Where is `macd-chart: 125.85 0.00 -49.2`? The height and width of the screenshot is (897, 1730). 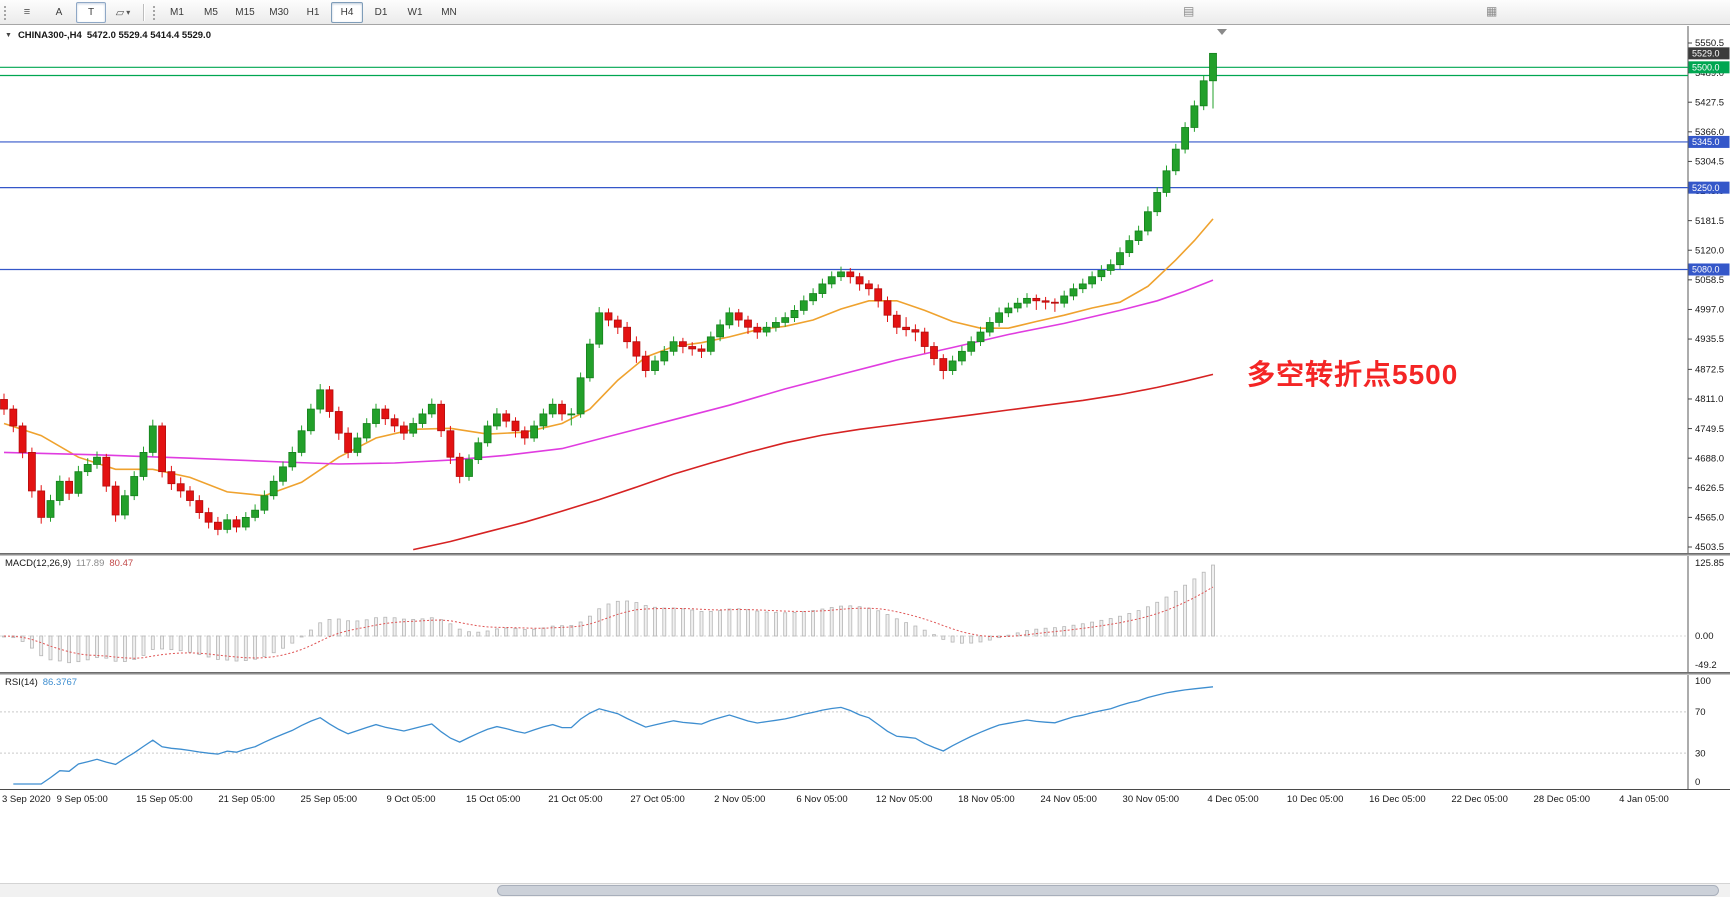 macd-chart: 125.85 0.00 -49.2 is located at coordinates (865, 614).